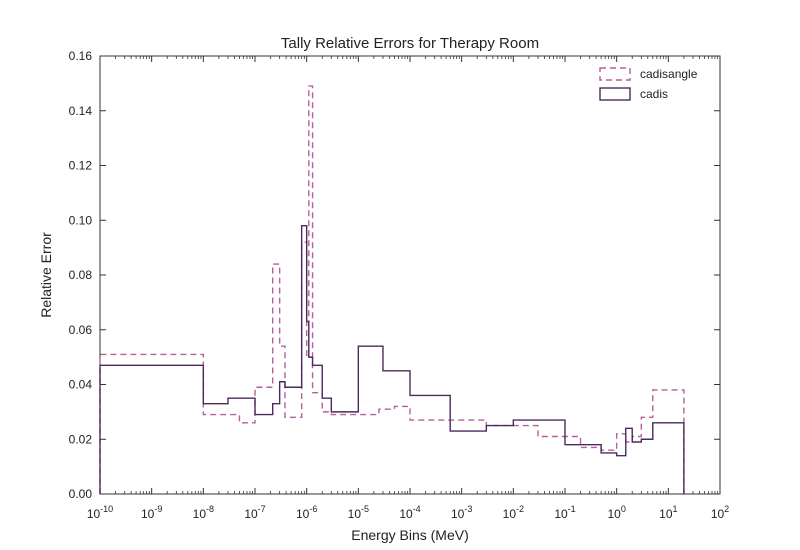  Describe the element at coordinates (81, 330) in the screenshot. I see `y-tick-label: 0.06` at that location.